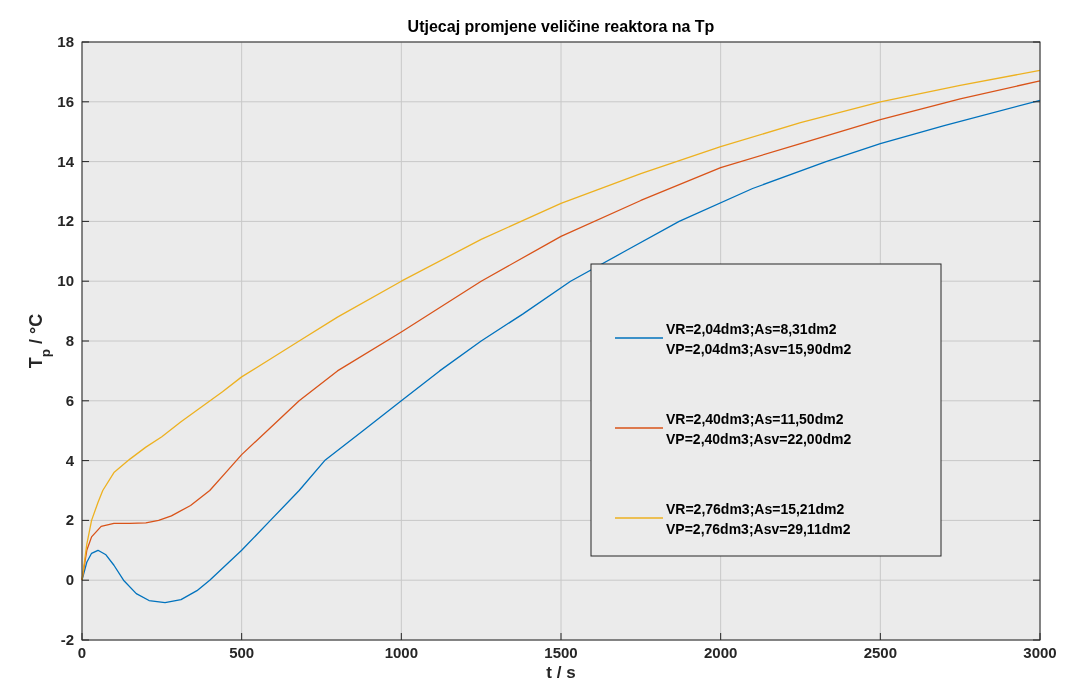 The image size is (1066, 697). Describe the element at coordinates (66, 161) in the screenshot. I see `y-tick-label: 14` at that location.